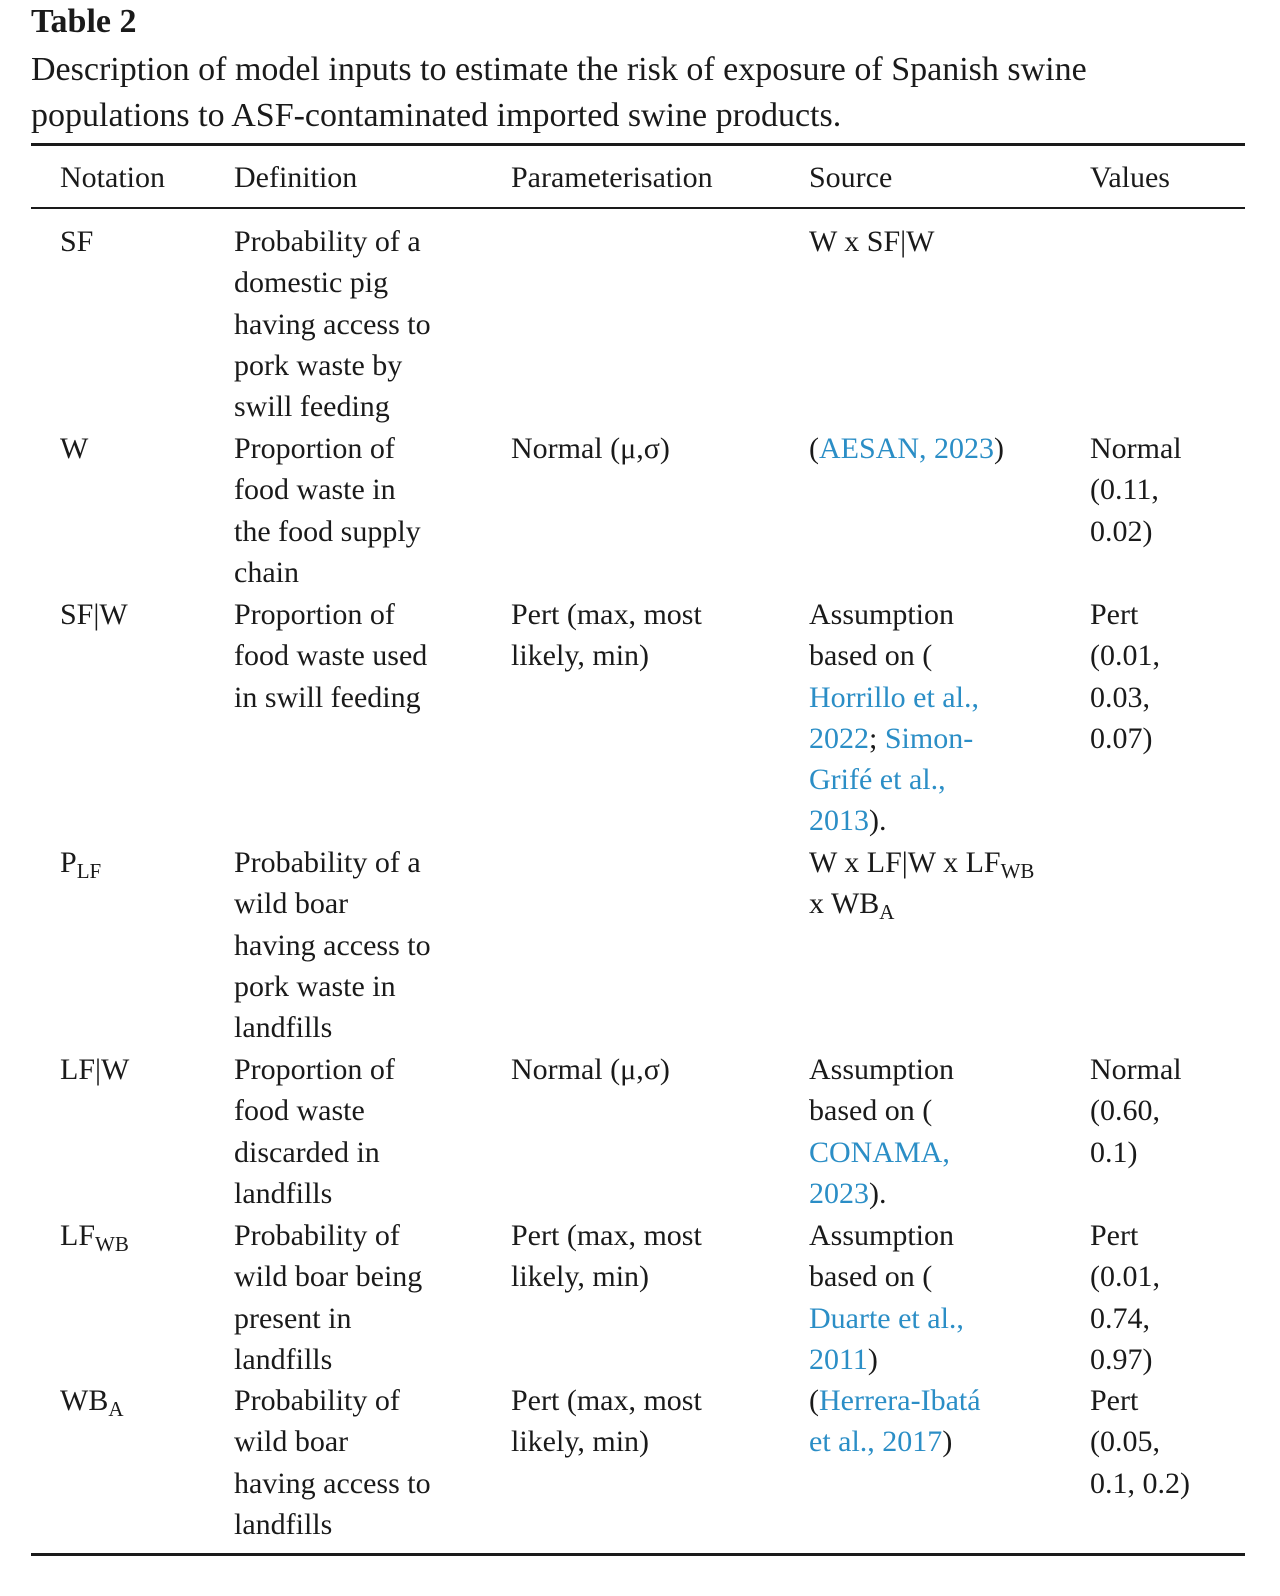 The width and height of the screenshot is (1280, 1596). Describe the element at coordinates (838, 1359) in the screenshot. I see `reference-link: 2011` at that location.